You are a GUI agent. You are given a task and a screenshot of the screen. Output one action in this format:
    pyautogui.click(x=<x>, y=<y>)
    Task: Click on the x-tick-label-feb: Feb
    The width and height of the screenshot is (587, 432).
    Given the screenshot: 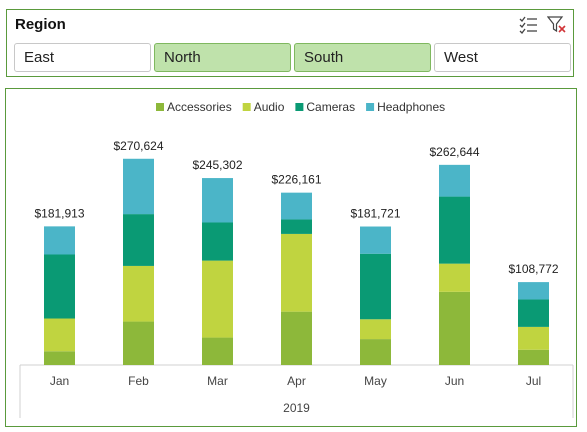 What is the action you would take?
    pyautogui.click(x=138, y=381)
    